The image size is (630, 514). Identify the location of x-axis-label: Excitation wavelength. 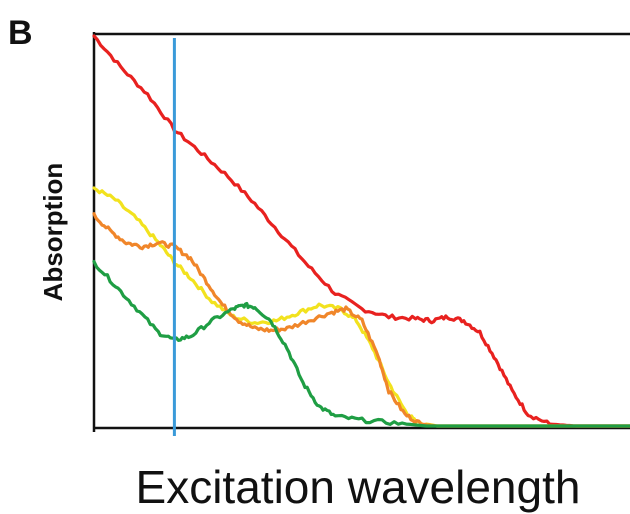
(358, 487).